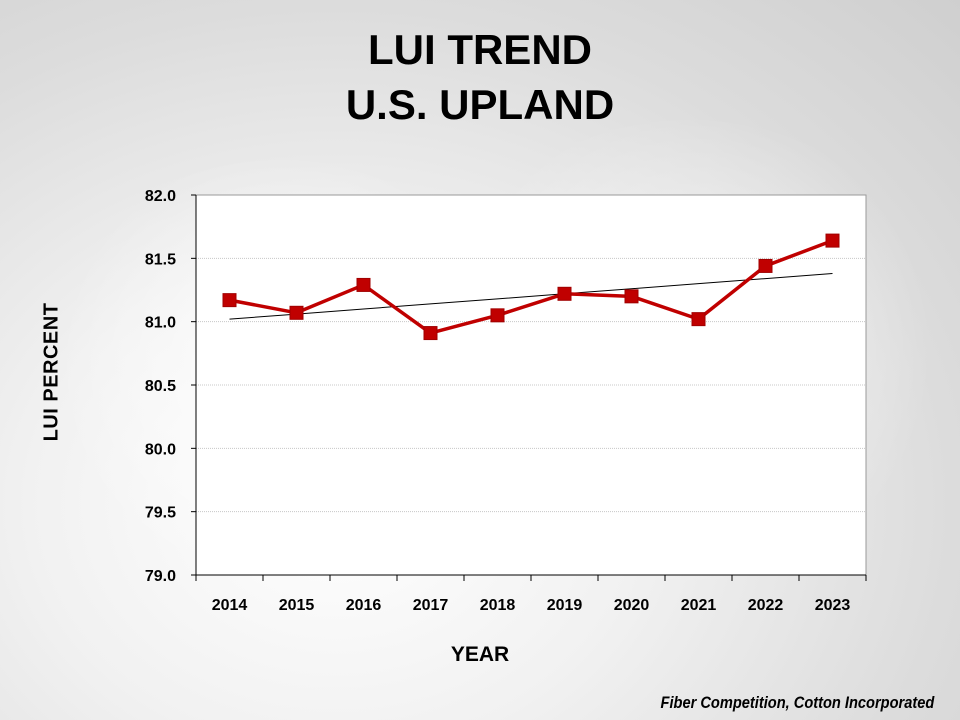 The width and height of the screenshot is (960, 720). I want to click on y-tick-label: 81.5, so click(160, 259).